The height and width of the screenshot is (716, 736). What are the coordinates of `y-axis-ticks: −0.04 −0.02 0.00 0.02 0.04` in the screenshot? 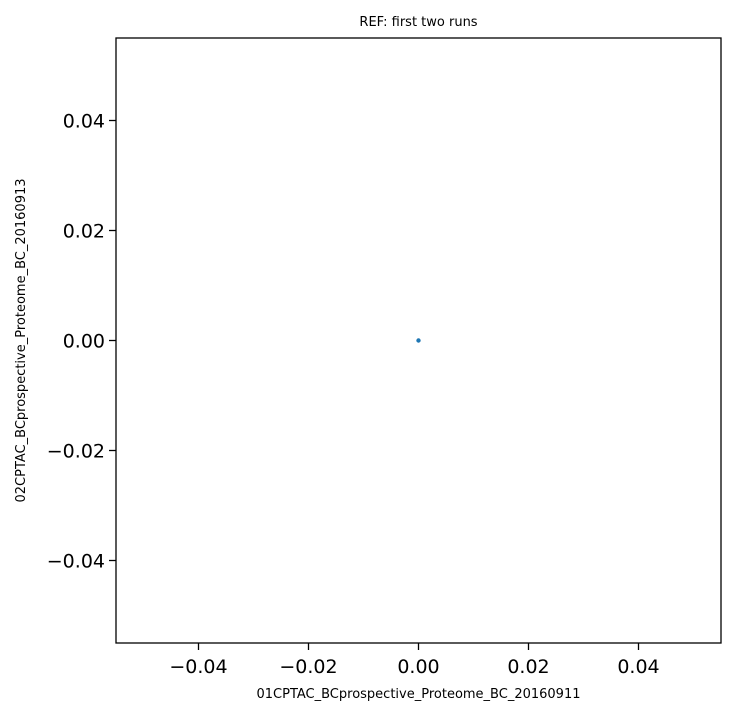 It's located at (81, 342).